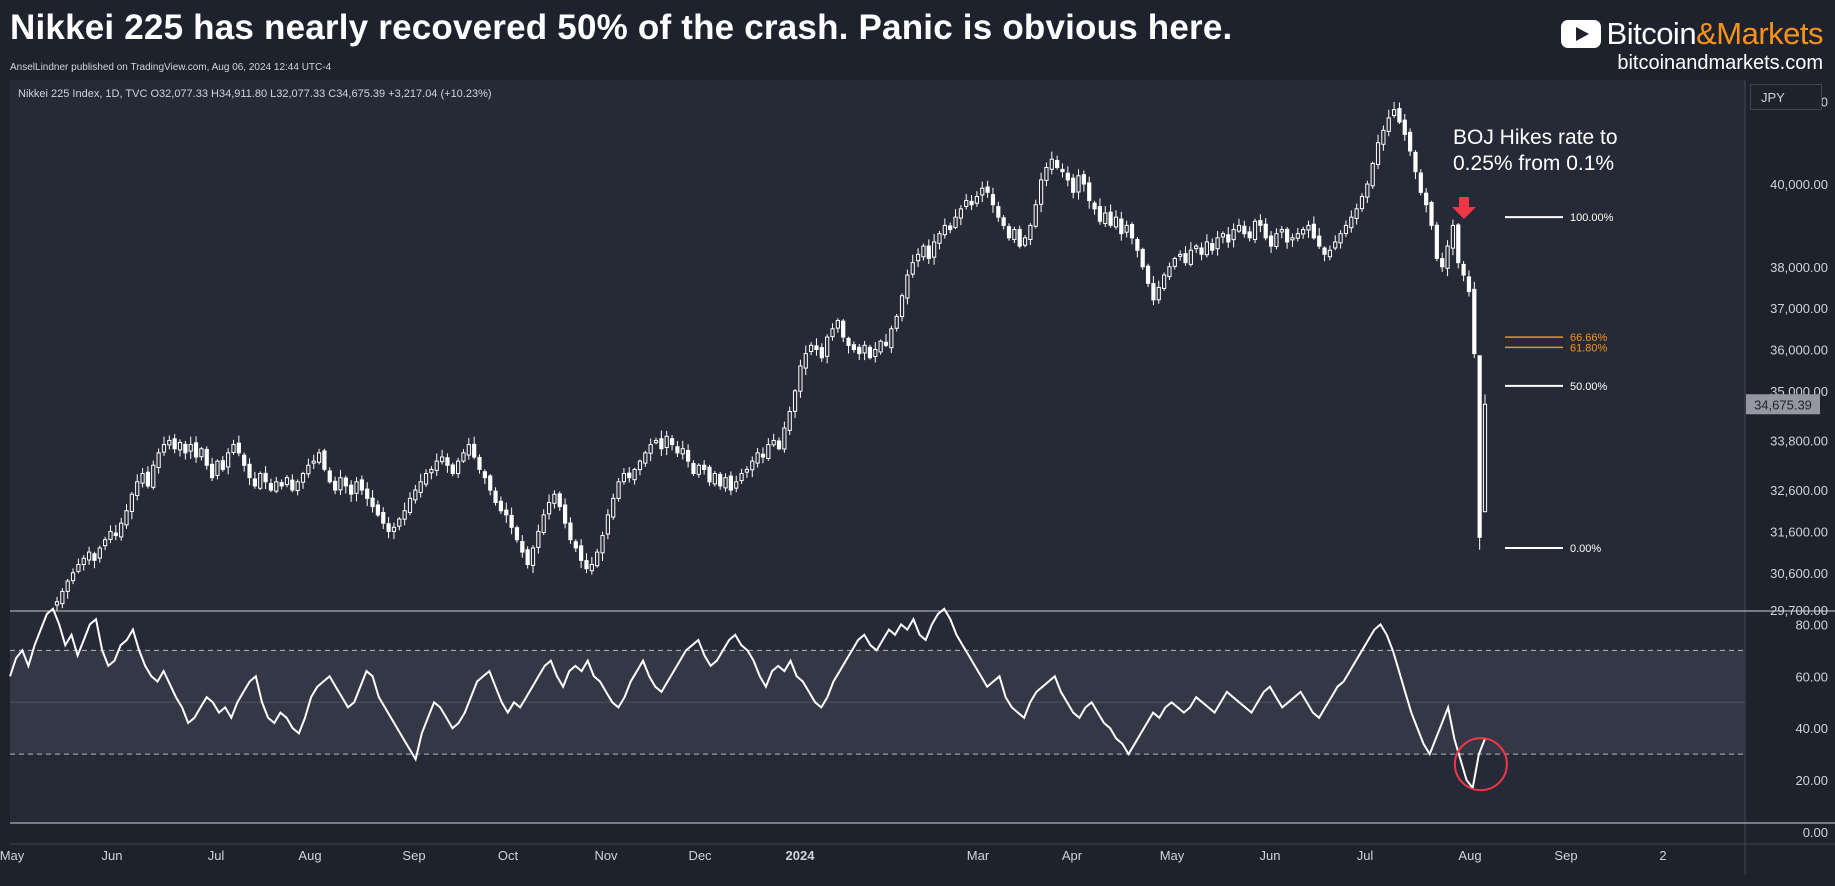  Describe the element at coordinates (1786, 97) in the screenshot. I see `currency-button: JPY` at that location.